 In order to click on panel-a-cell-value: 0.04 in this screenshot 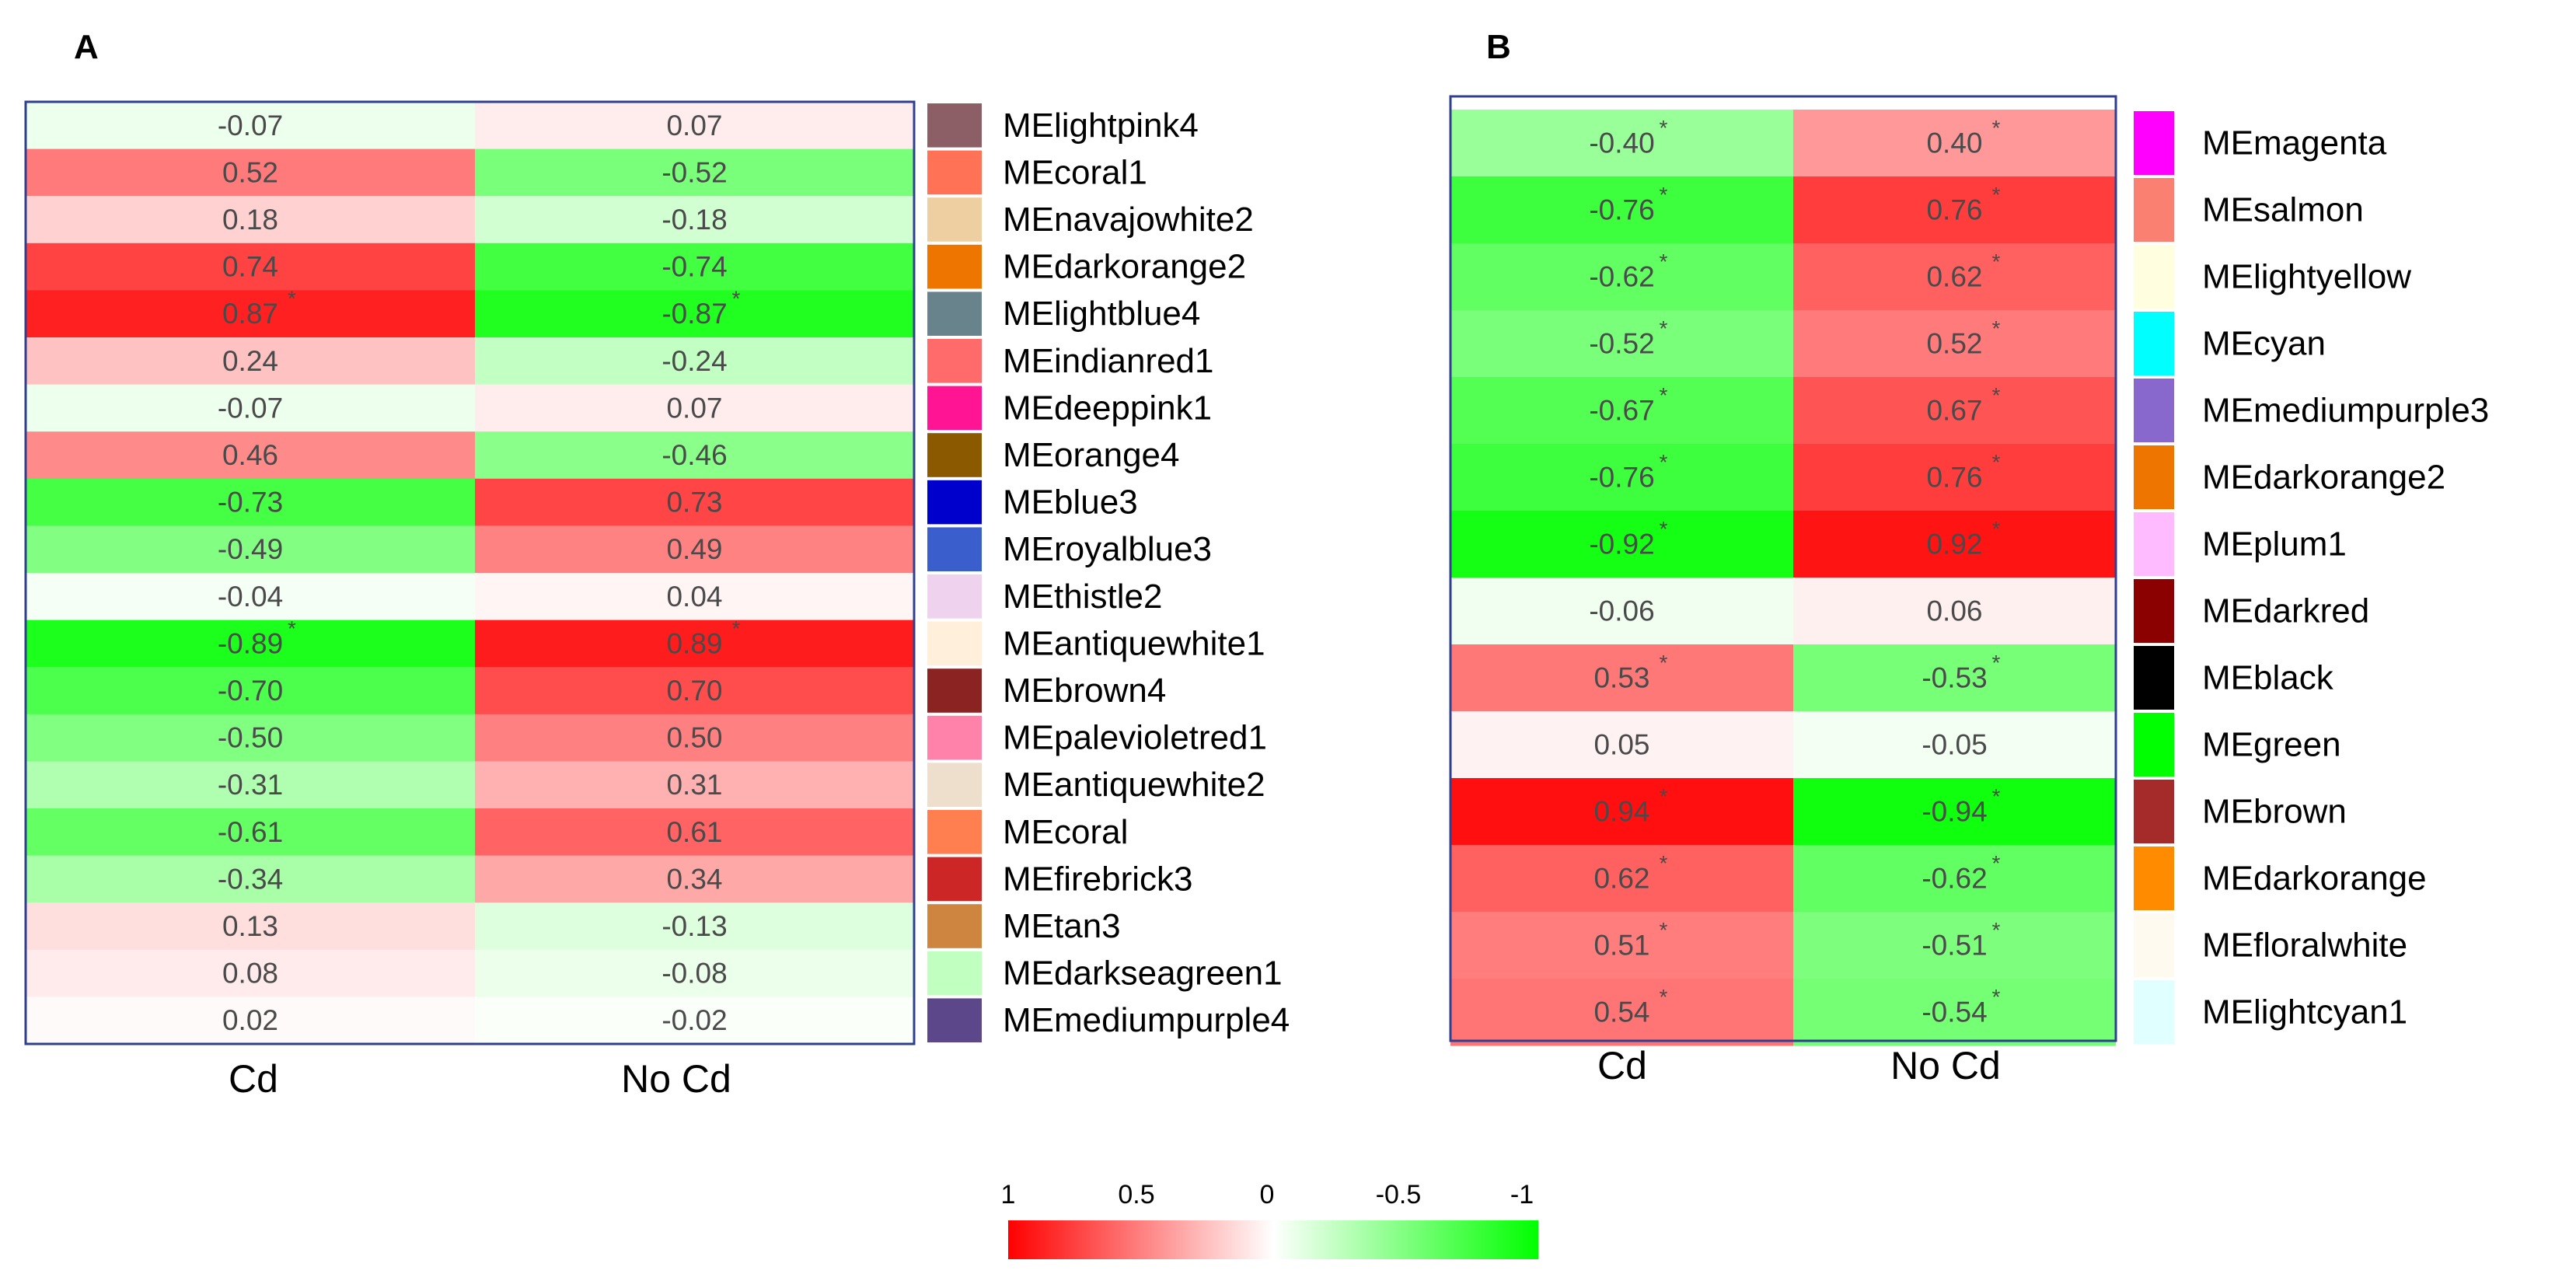, I will do `click(694, 597)`.